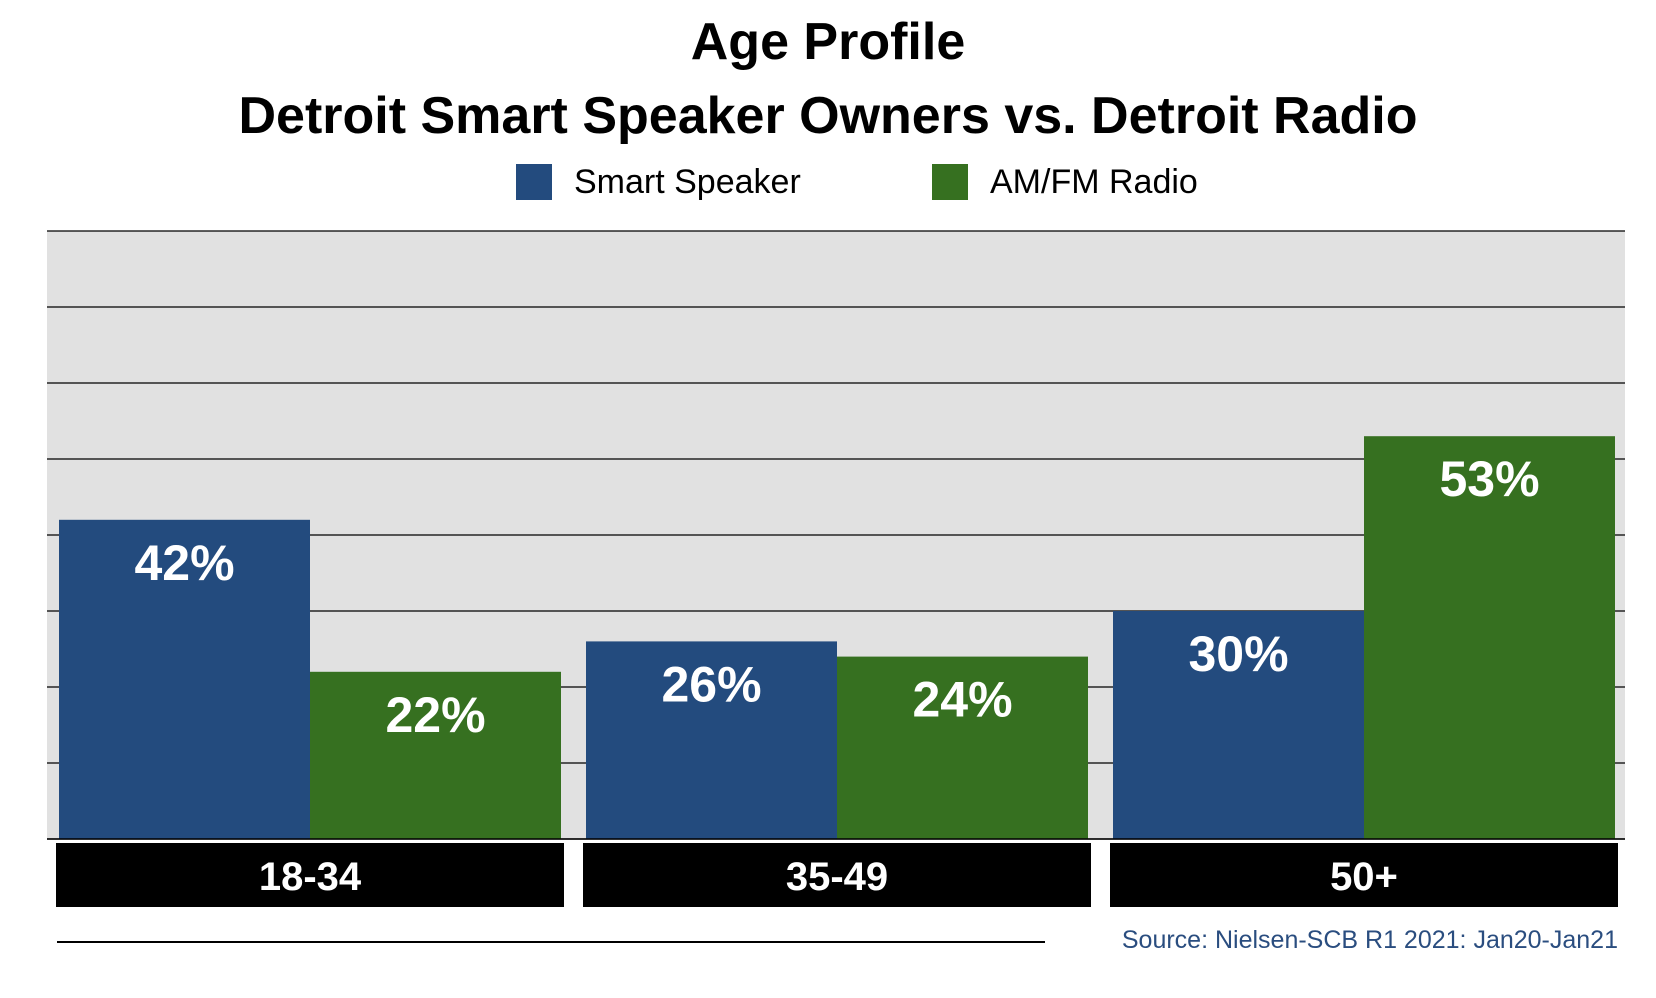 This screenshot has width=1656, height=998. I want to click on category-label: 50+, so click(1364, 877).